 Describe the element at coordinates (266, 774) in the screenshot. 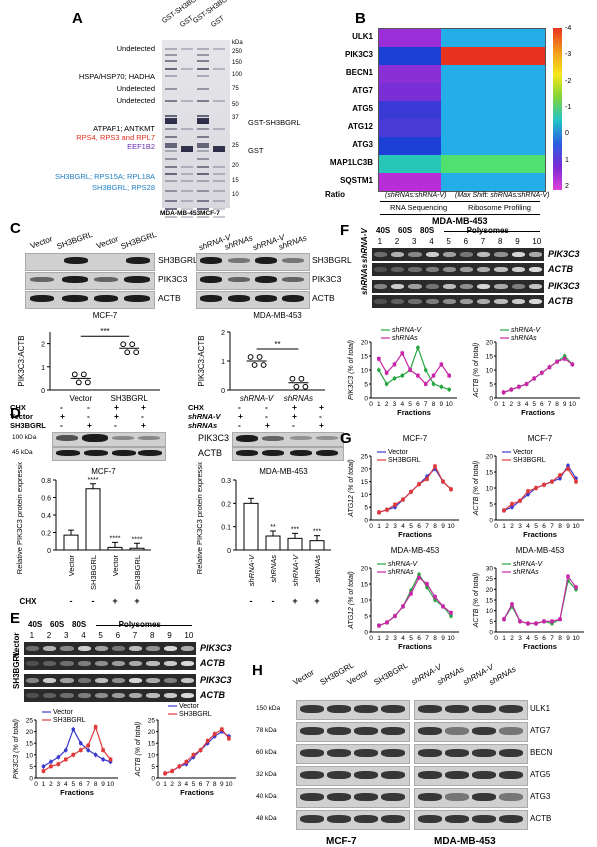

I see `kda-label: 32 kDa` at that location.